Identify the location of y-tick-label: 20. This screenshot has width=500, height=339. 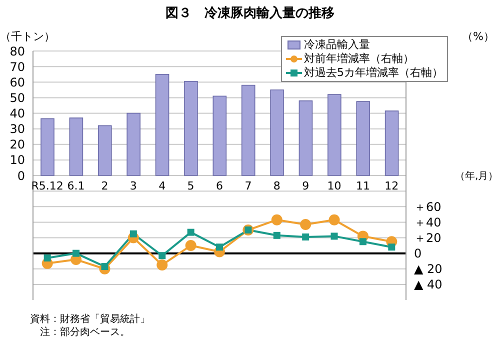
(17, 145).